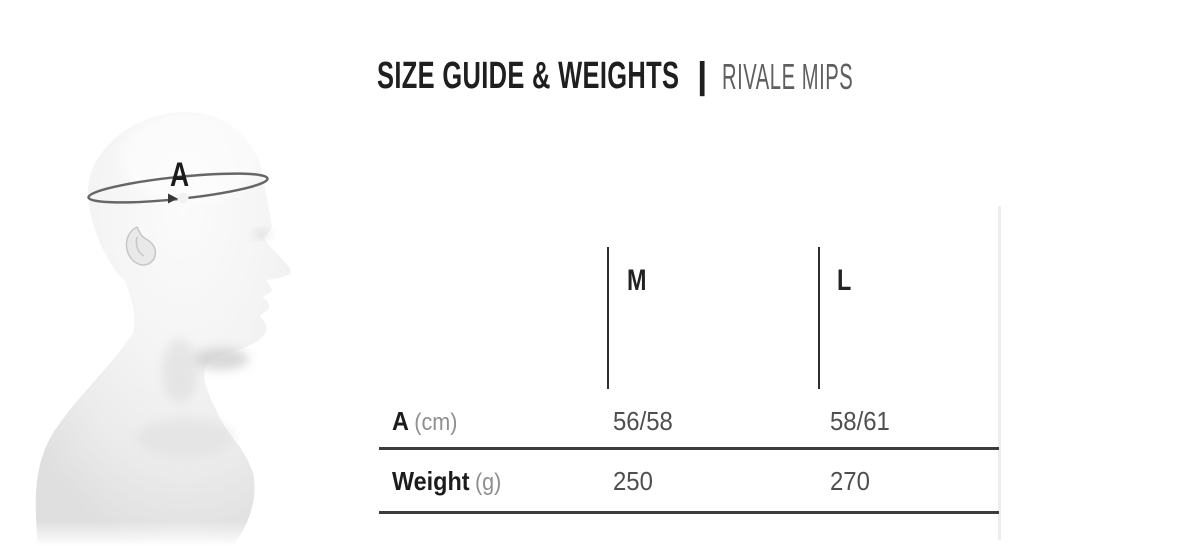 Image resolution: width=1200 pixels, height=546 pixels. I want to click on product-name: RIVALE MIPS, so click(788, 76).